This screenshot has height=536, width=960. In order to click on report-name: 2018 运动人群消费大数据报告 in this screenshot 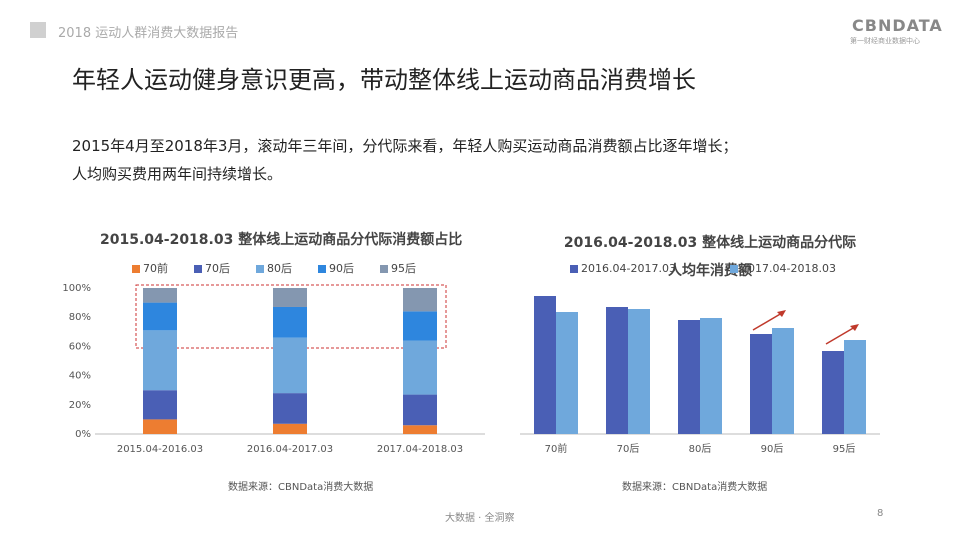, I will do `click(148, 33)`.